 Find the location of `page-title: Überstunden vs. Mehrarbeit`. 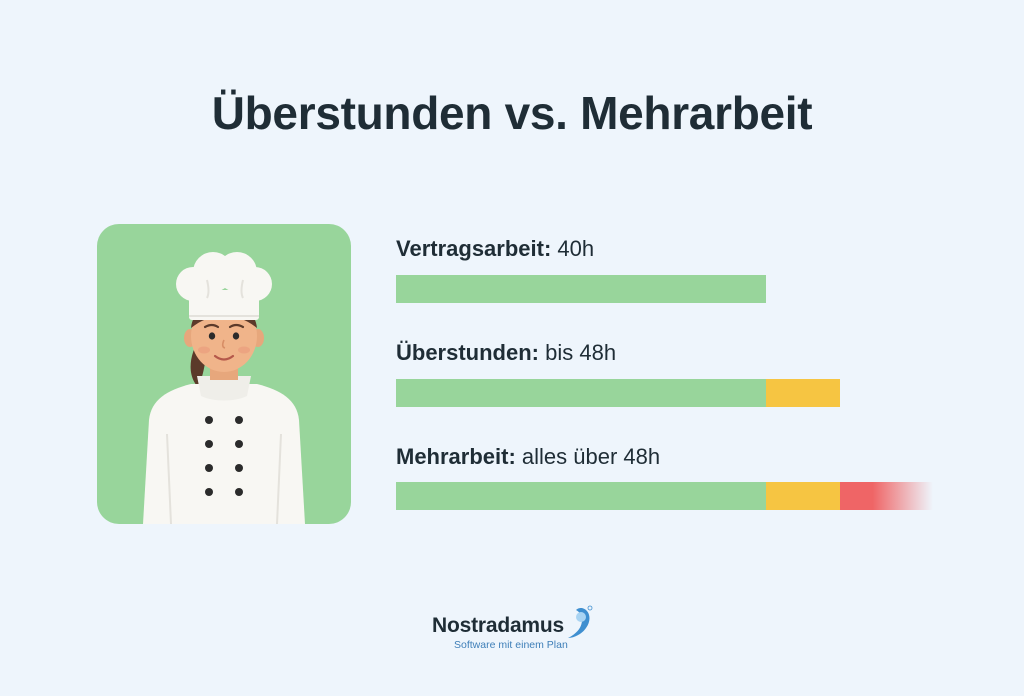

page-title: Überstunden vs. Mehrarbeit is located at coordinates (512, 113).